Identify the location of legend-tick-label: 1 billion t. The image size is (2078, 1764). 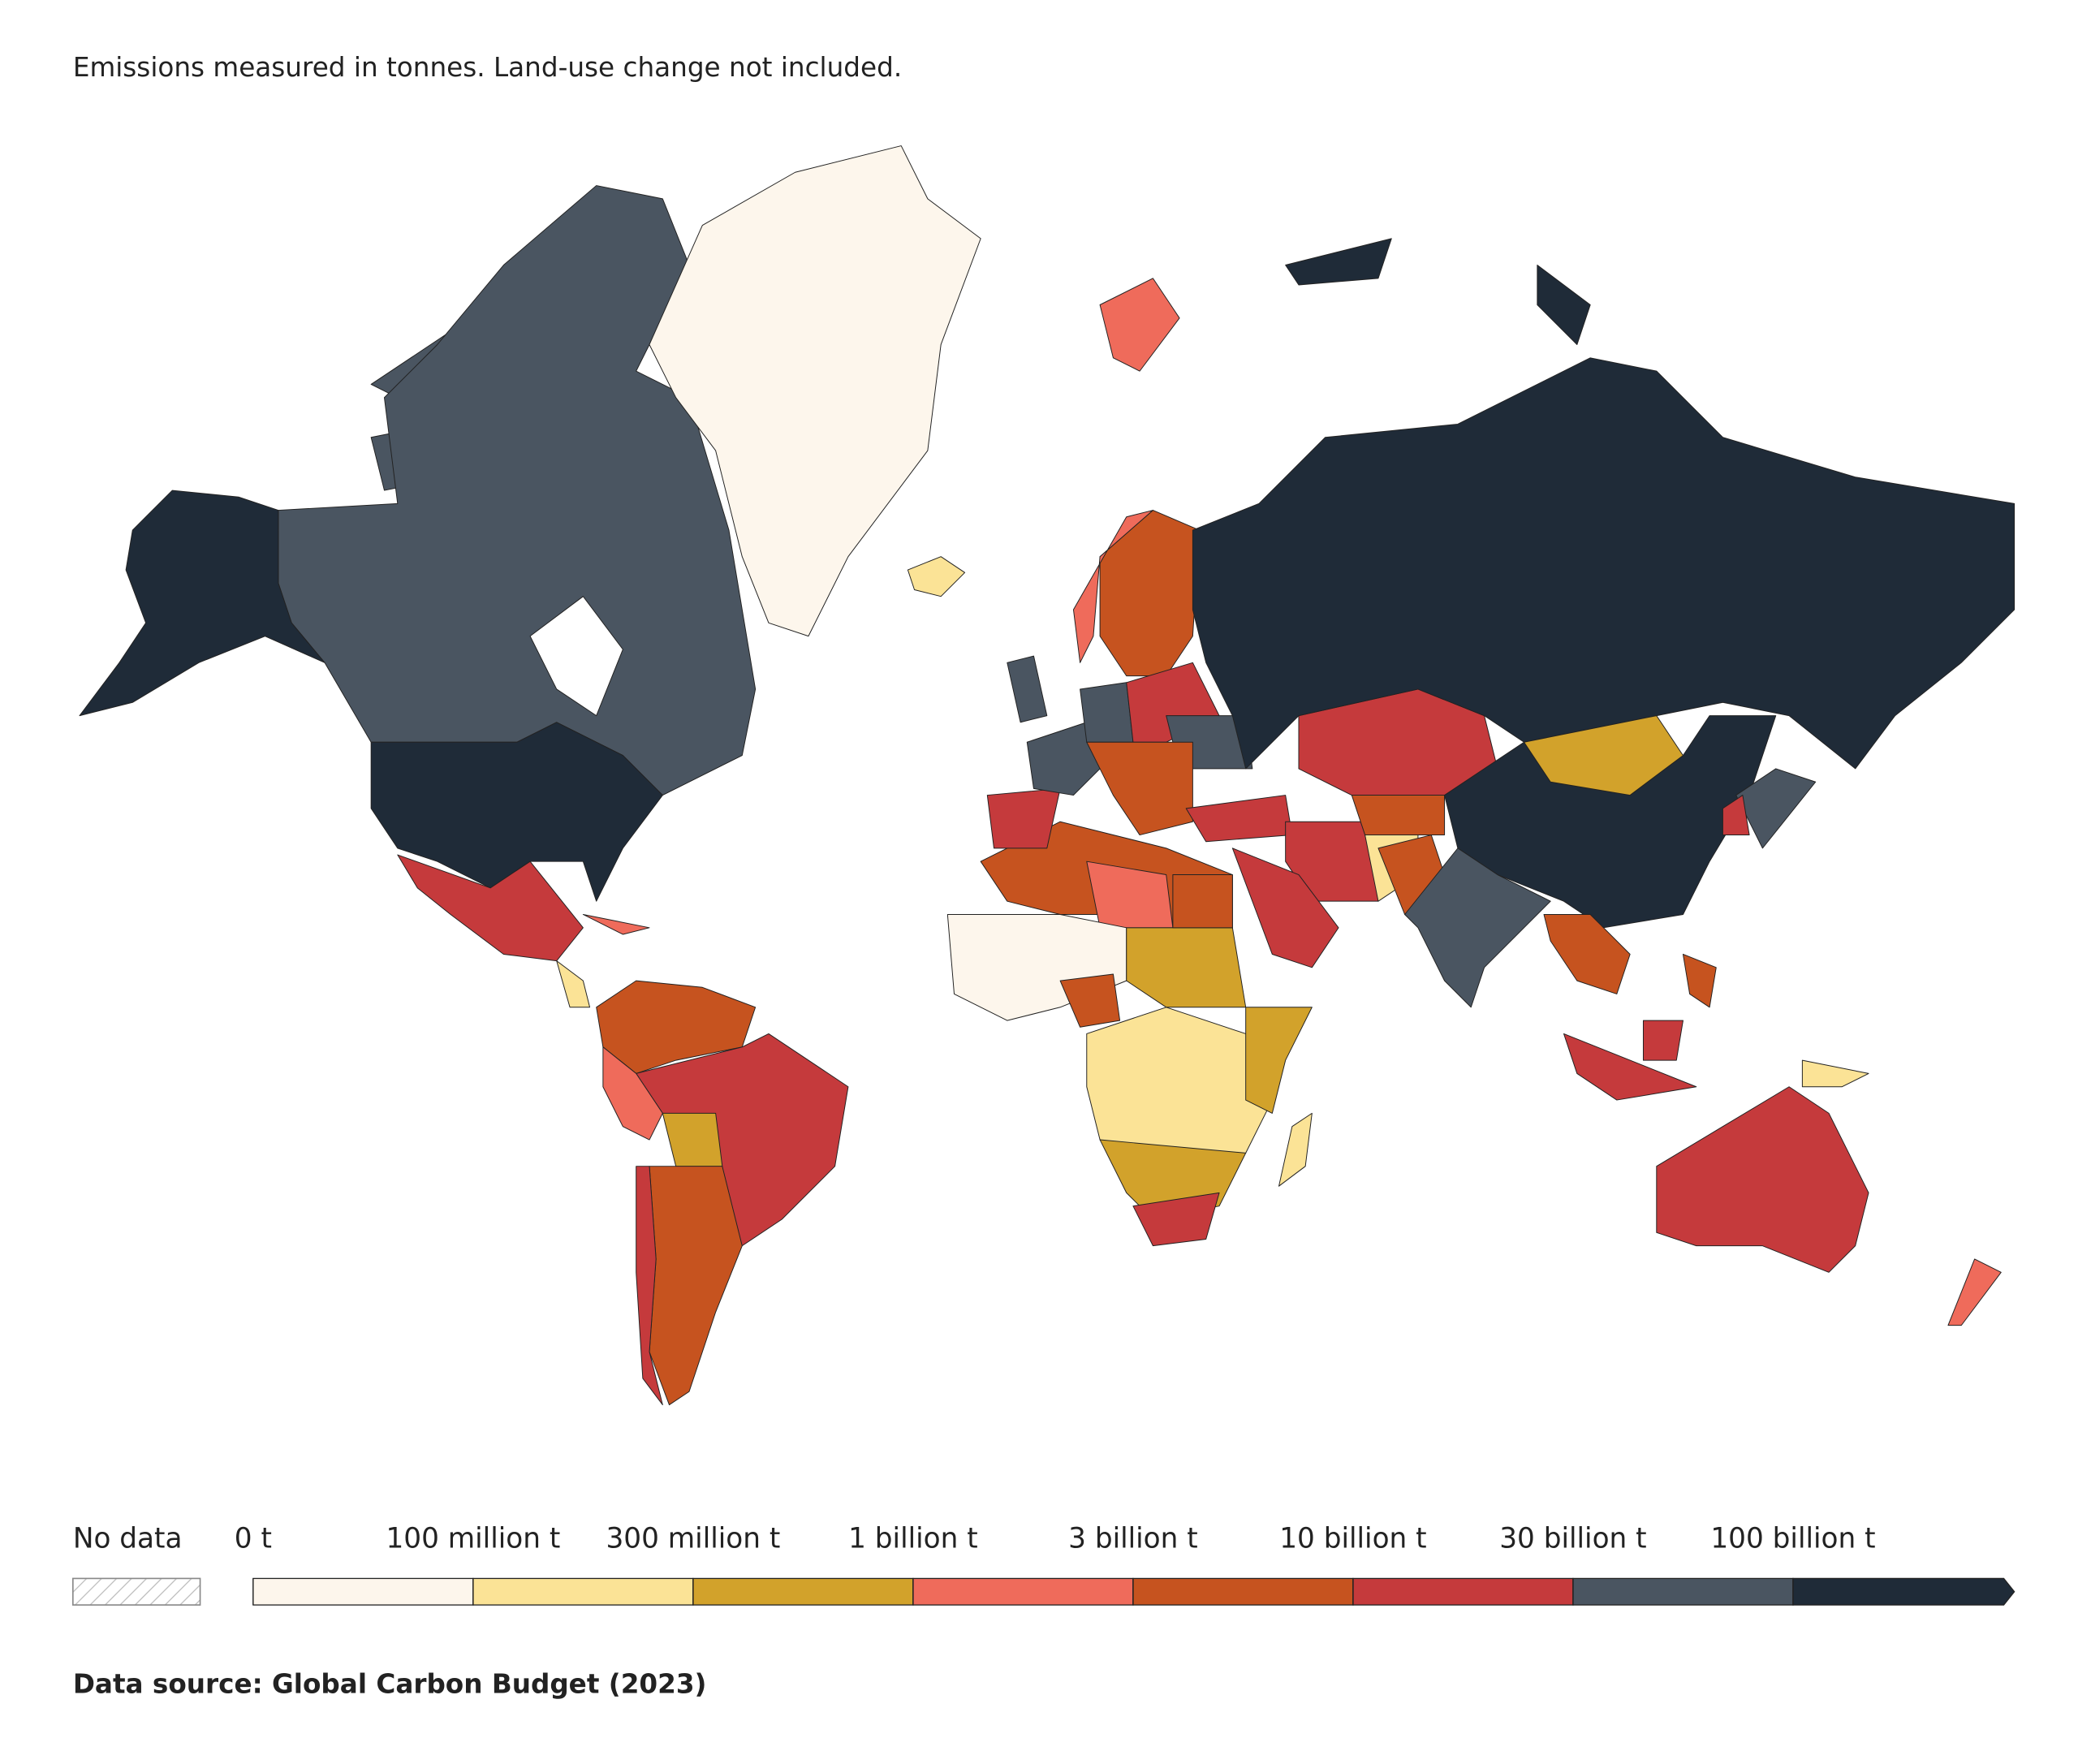
(913, 1539).